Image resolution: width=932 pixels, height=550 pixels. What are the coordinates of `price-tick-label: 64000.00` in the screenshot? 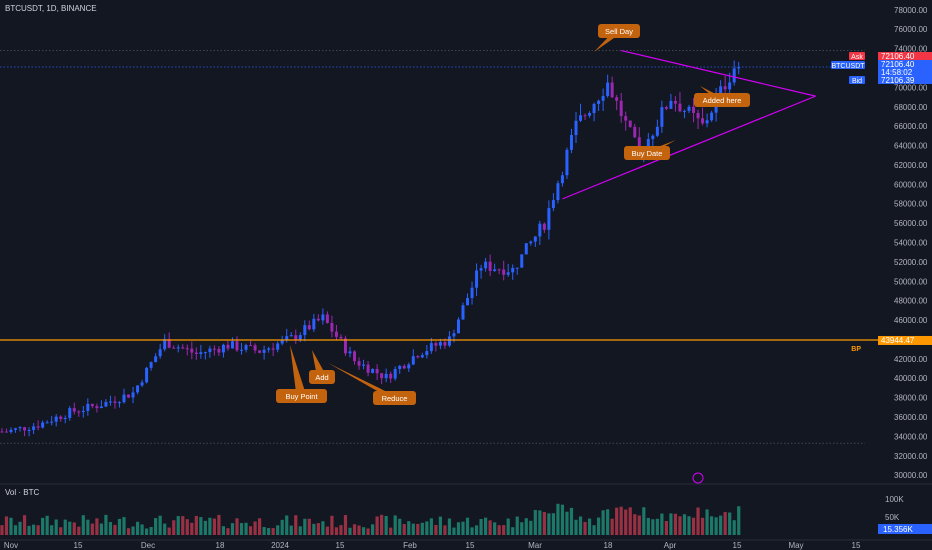 It's located at (911, 146).